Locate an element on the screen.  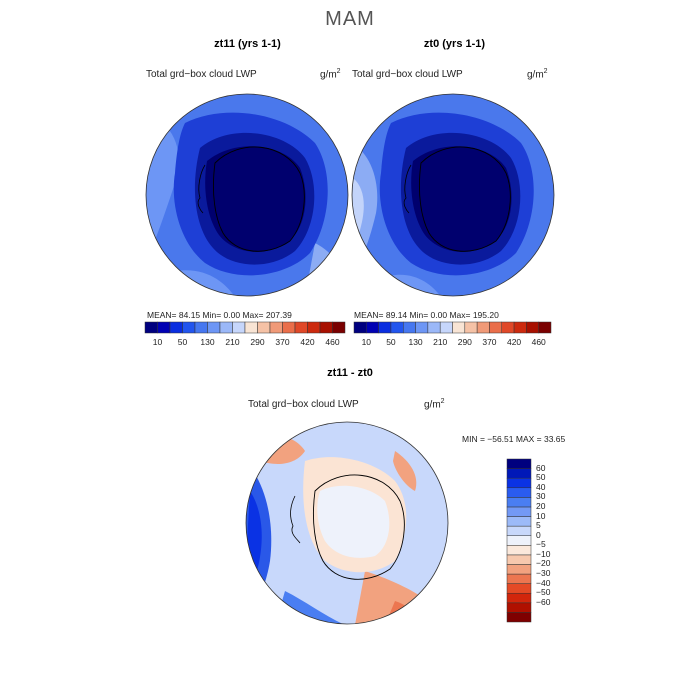
panel1-stats: MEAN= 84.15 Min= 0.00 Max= 207.39 is located at coordinates (219, 315).